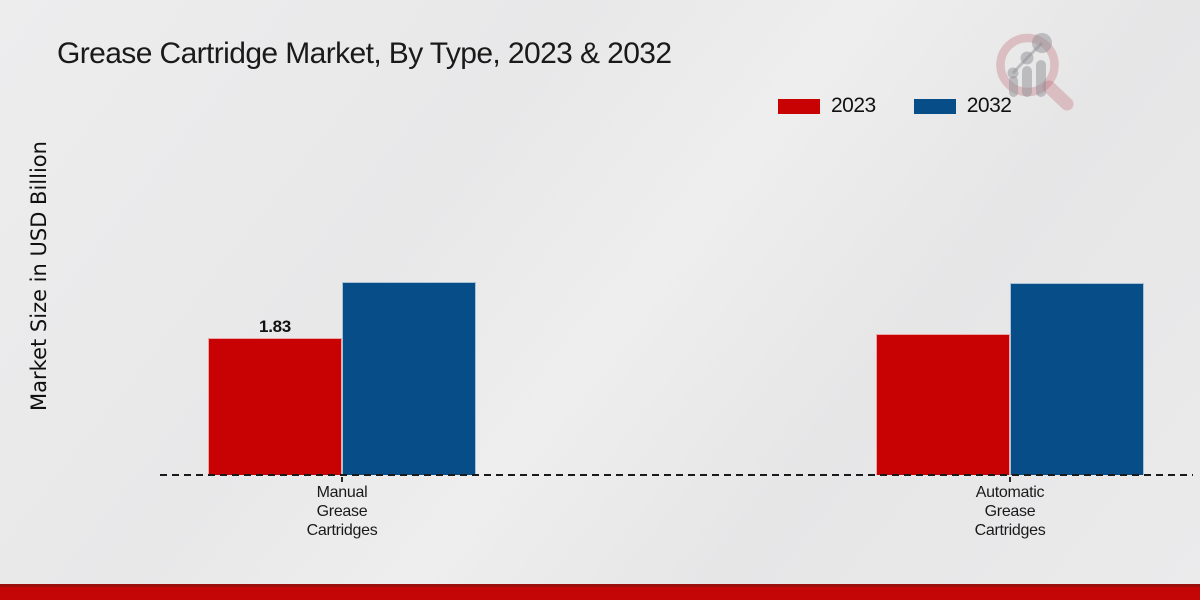 The image size is (1200, 600). What do you see at coordinates (1035, 72) in the screenshot?
I see `magnifier-bar-chart-logo-icon` at bounding box center [1035, 72].